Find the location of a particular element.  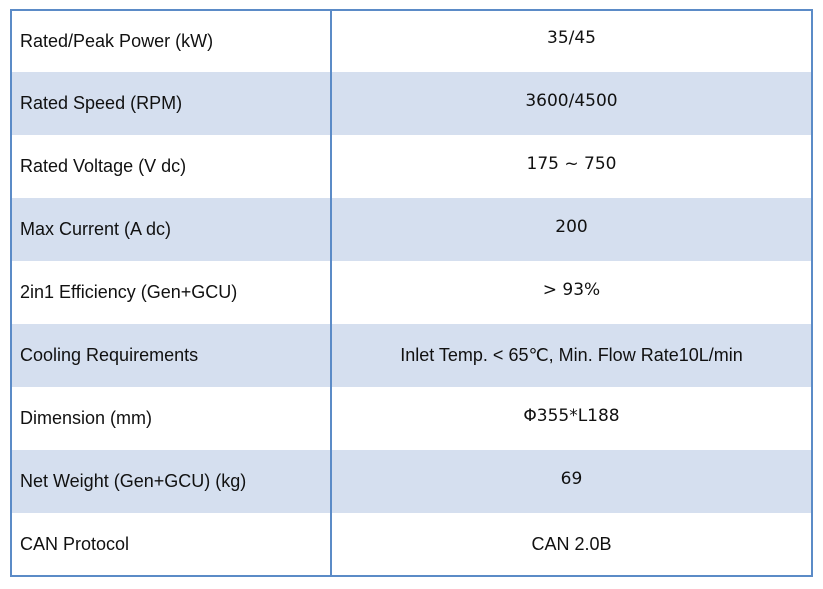

row-value: 175 ~ 750 is located at coordinates (571, 163).